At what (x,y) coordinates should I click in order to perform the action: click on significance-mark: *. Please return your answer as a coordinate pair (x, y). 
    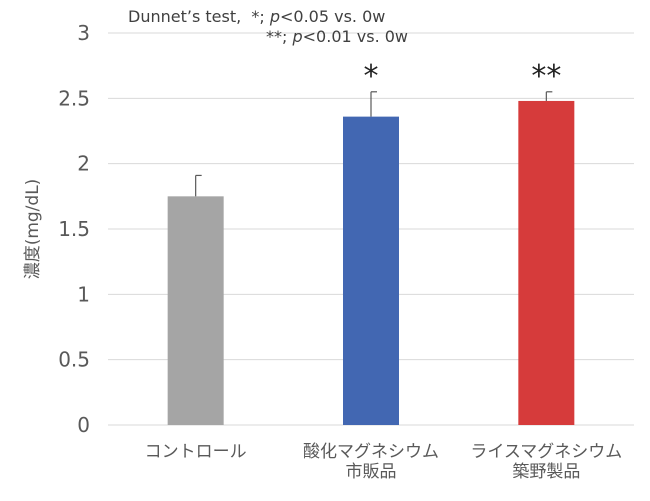
    Looking at the image, I should click on (371, 76).